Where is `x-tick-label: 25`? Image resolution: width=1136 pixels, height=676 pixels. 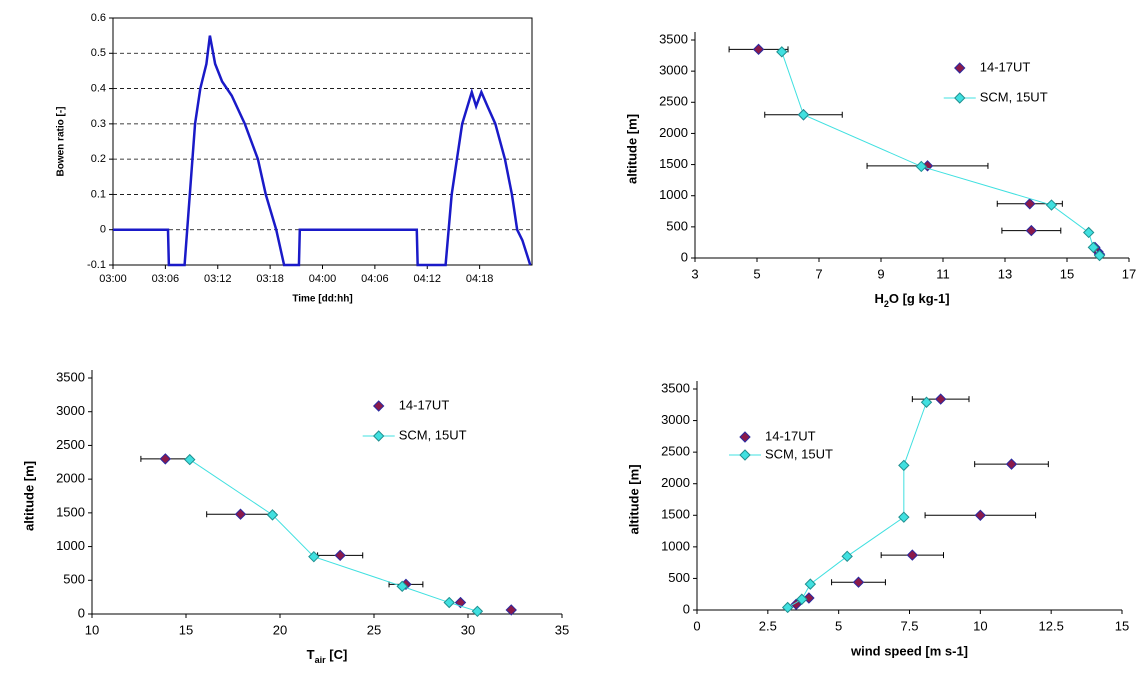
x-tick-label: 25 is located at coordinates (374, 629).